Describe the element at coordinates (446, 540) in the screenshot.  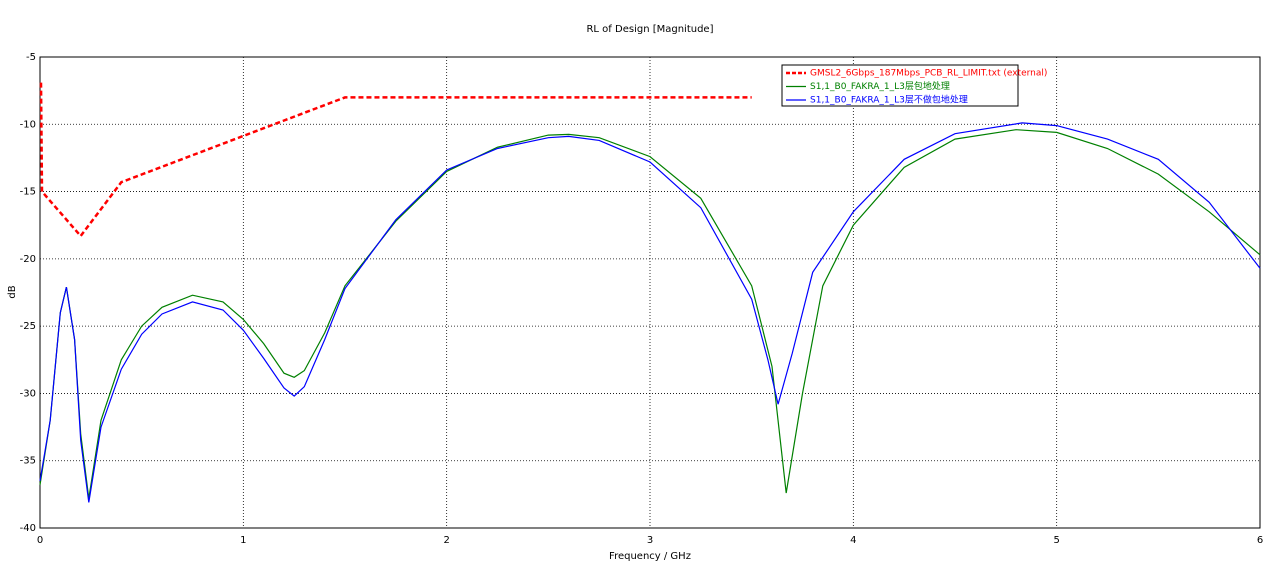
I see `x-tick-label: 2` at that location.